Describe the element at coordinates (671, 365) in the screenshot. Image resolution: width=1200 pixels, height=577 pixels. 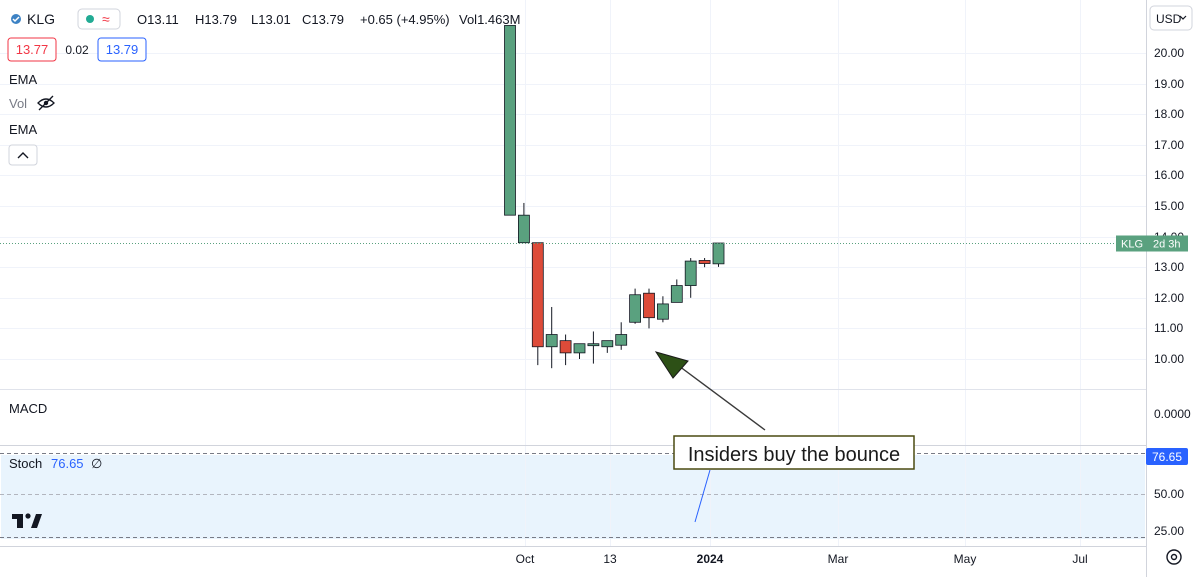
I see `annotation-arrowhead` at that location.